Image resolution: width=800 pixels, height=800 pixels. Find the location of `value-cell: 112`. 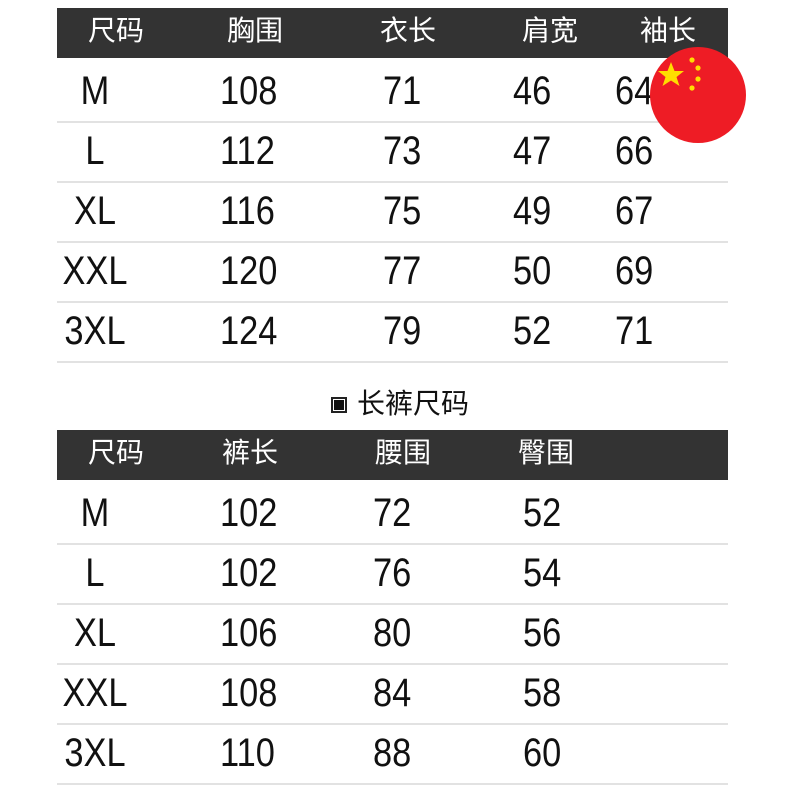

value-cell: 112 is located at coordinates (247, 151).